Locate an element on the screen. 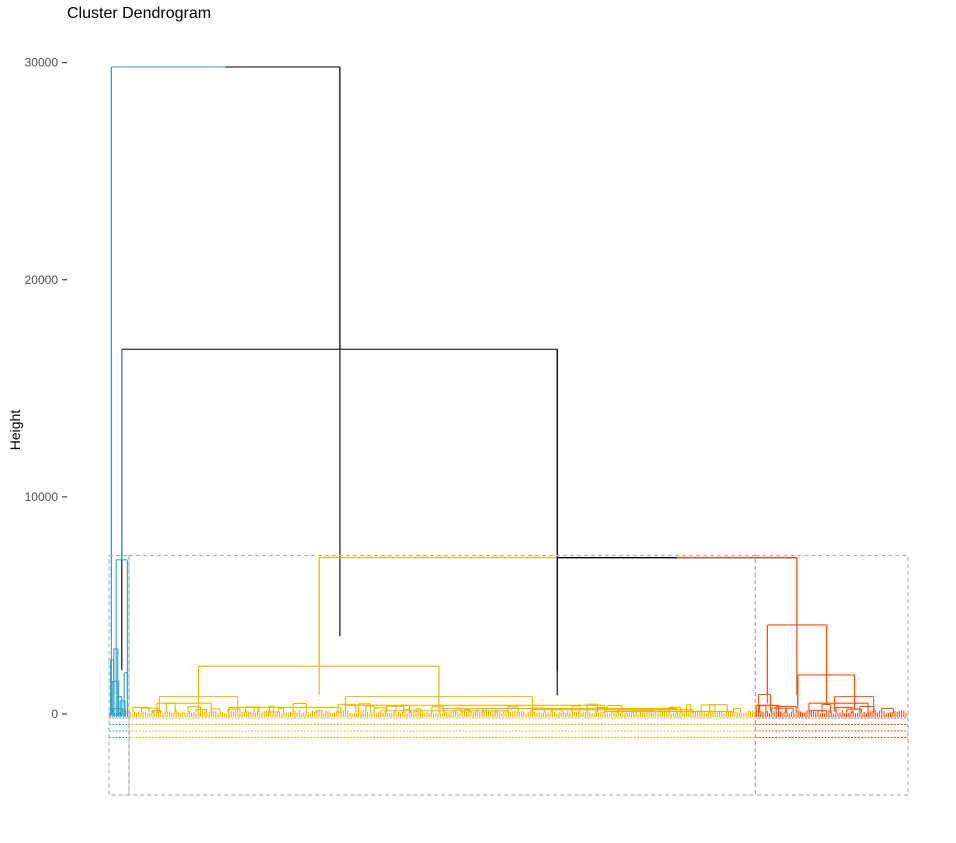  y-tick-label: 10000 is located at coordinates (42, 497).